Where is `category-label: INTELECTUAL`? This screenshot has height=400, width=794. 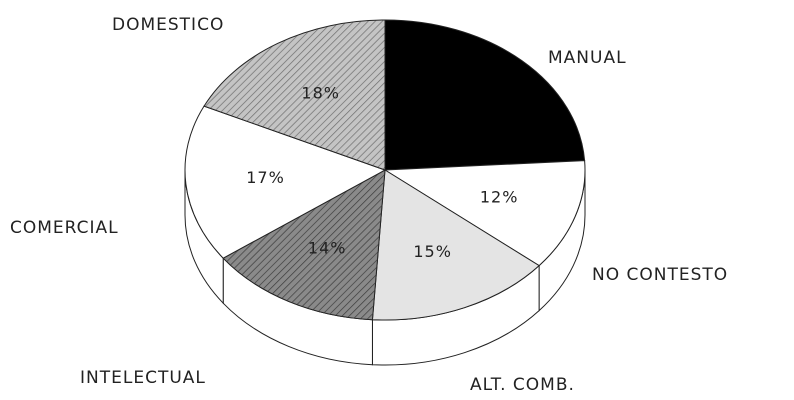 category-label: INTELECTUAL is located at coordinates (143, 378).